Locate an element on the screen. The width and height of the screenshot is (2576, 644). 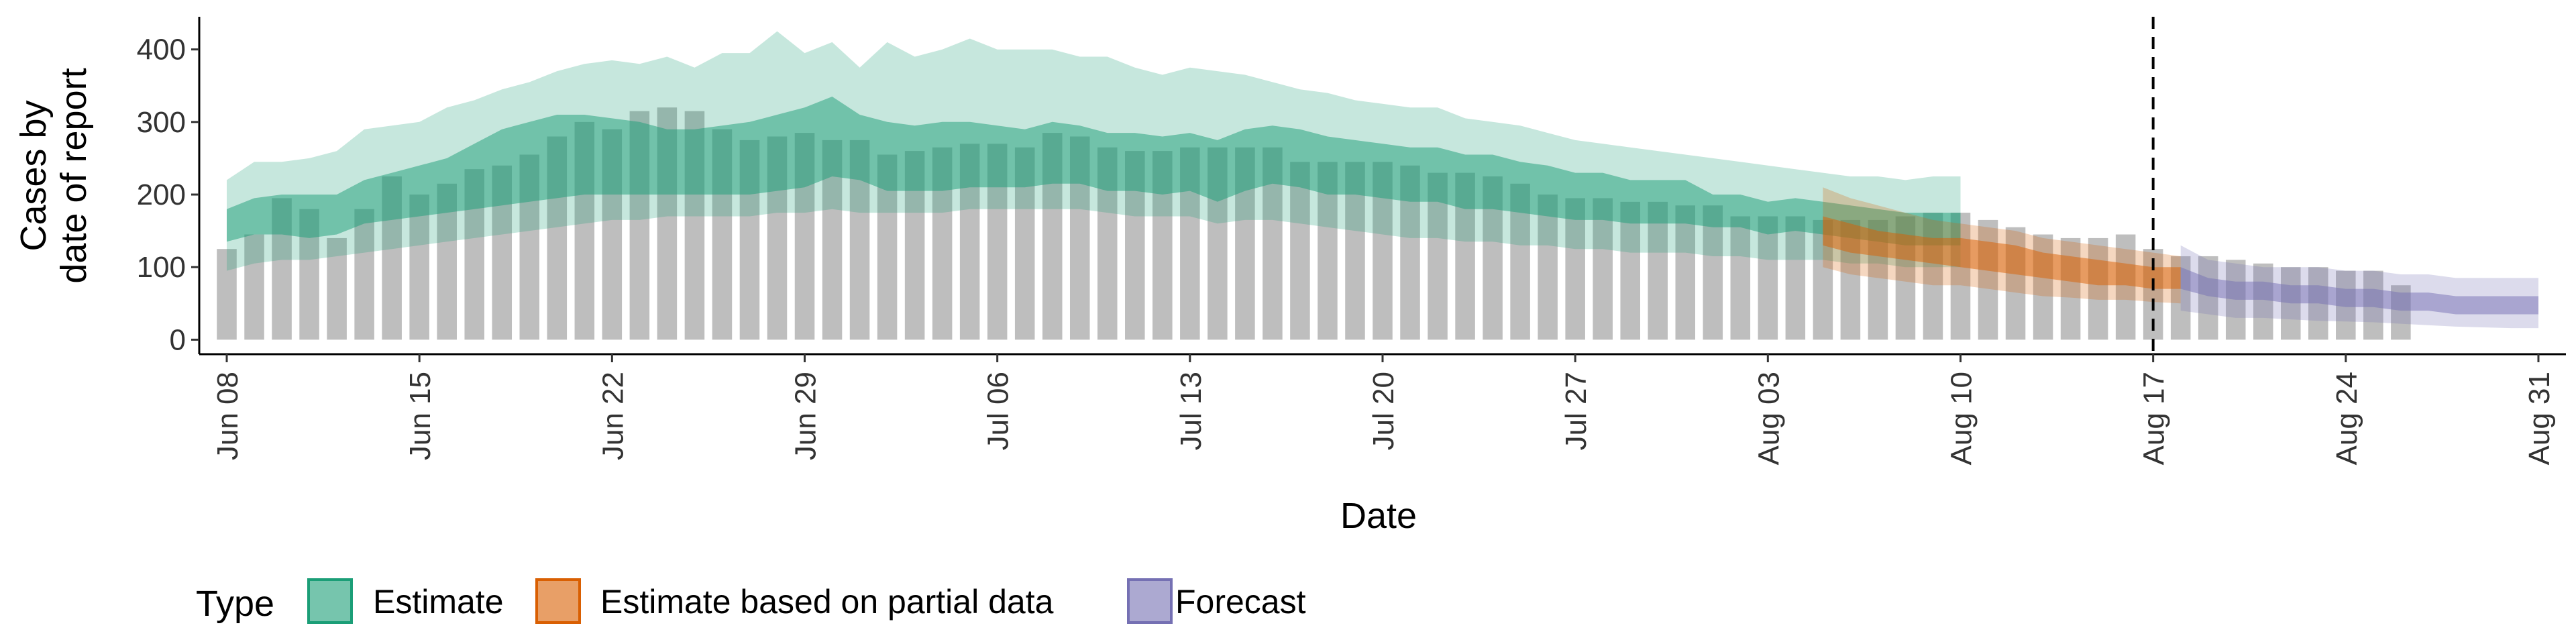
legend-label: Estimate based on partial data is located at coordinates (827, 602).